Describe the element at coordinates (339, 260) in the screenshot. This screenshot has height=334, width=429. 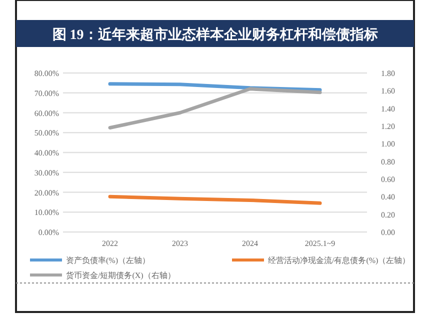
I see `legend-label: 经营活动净现金流/有息债务(%)（左轴）` at that location.